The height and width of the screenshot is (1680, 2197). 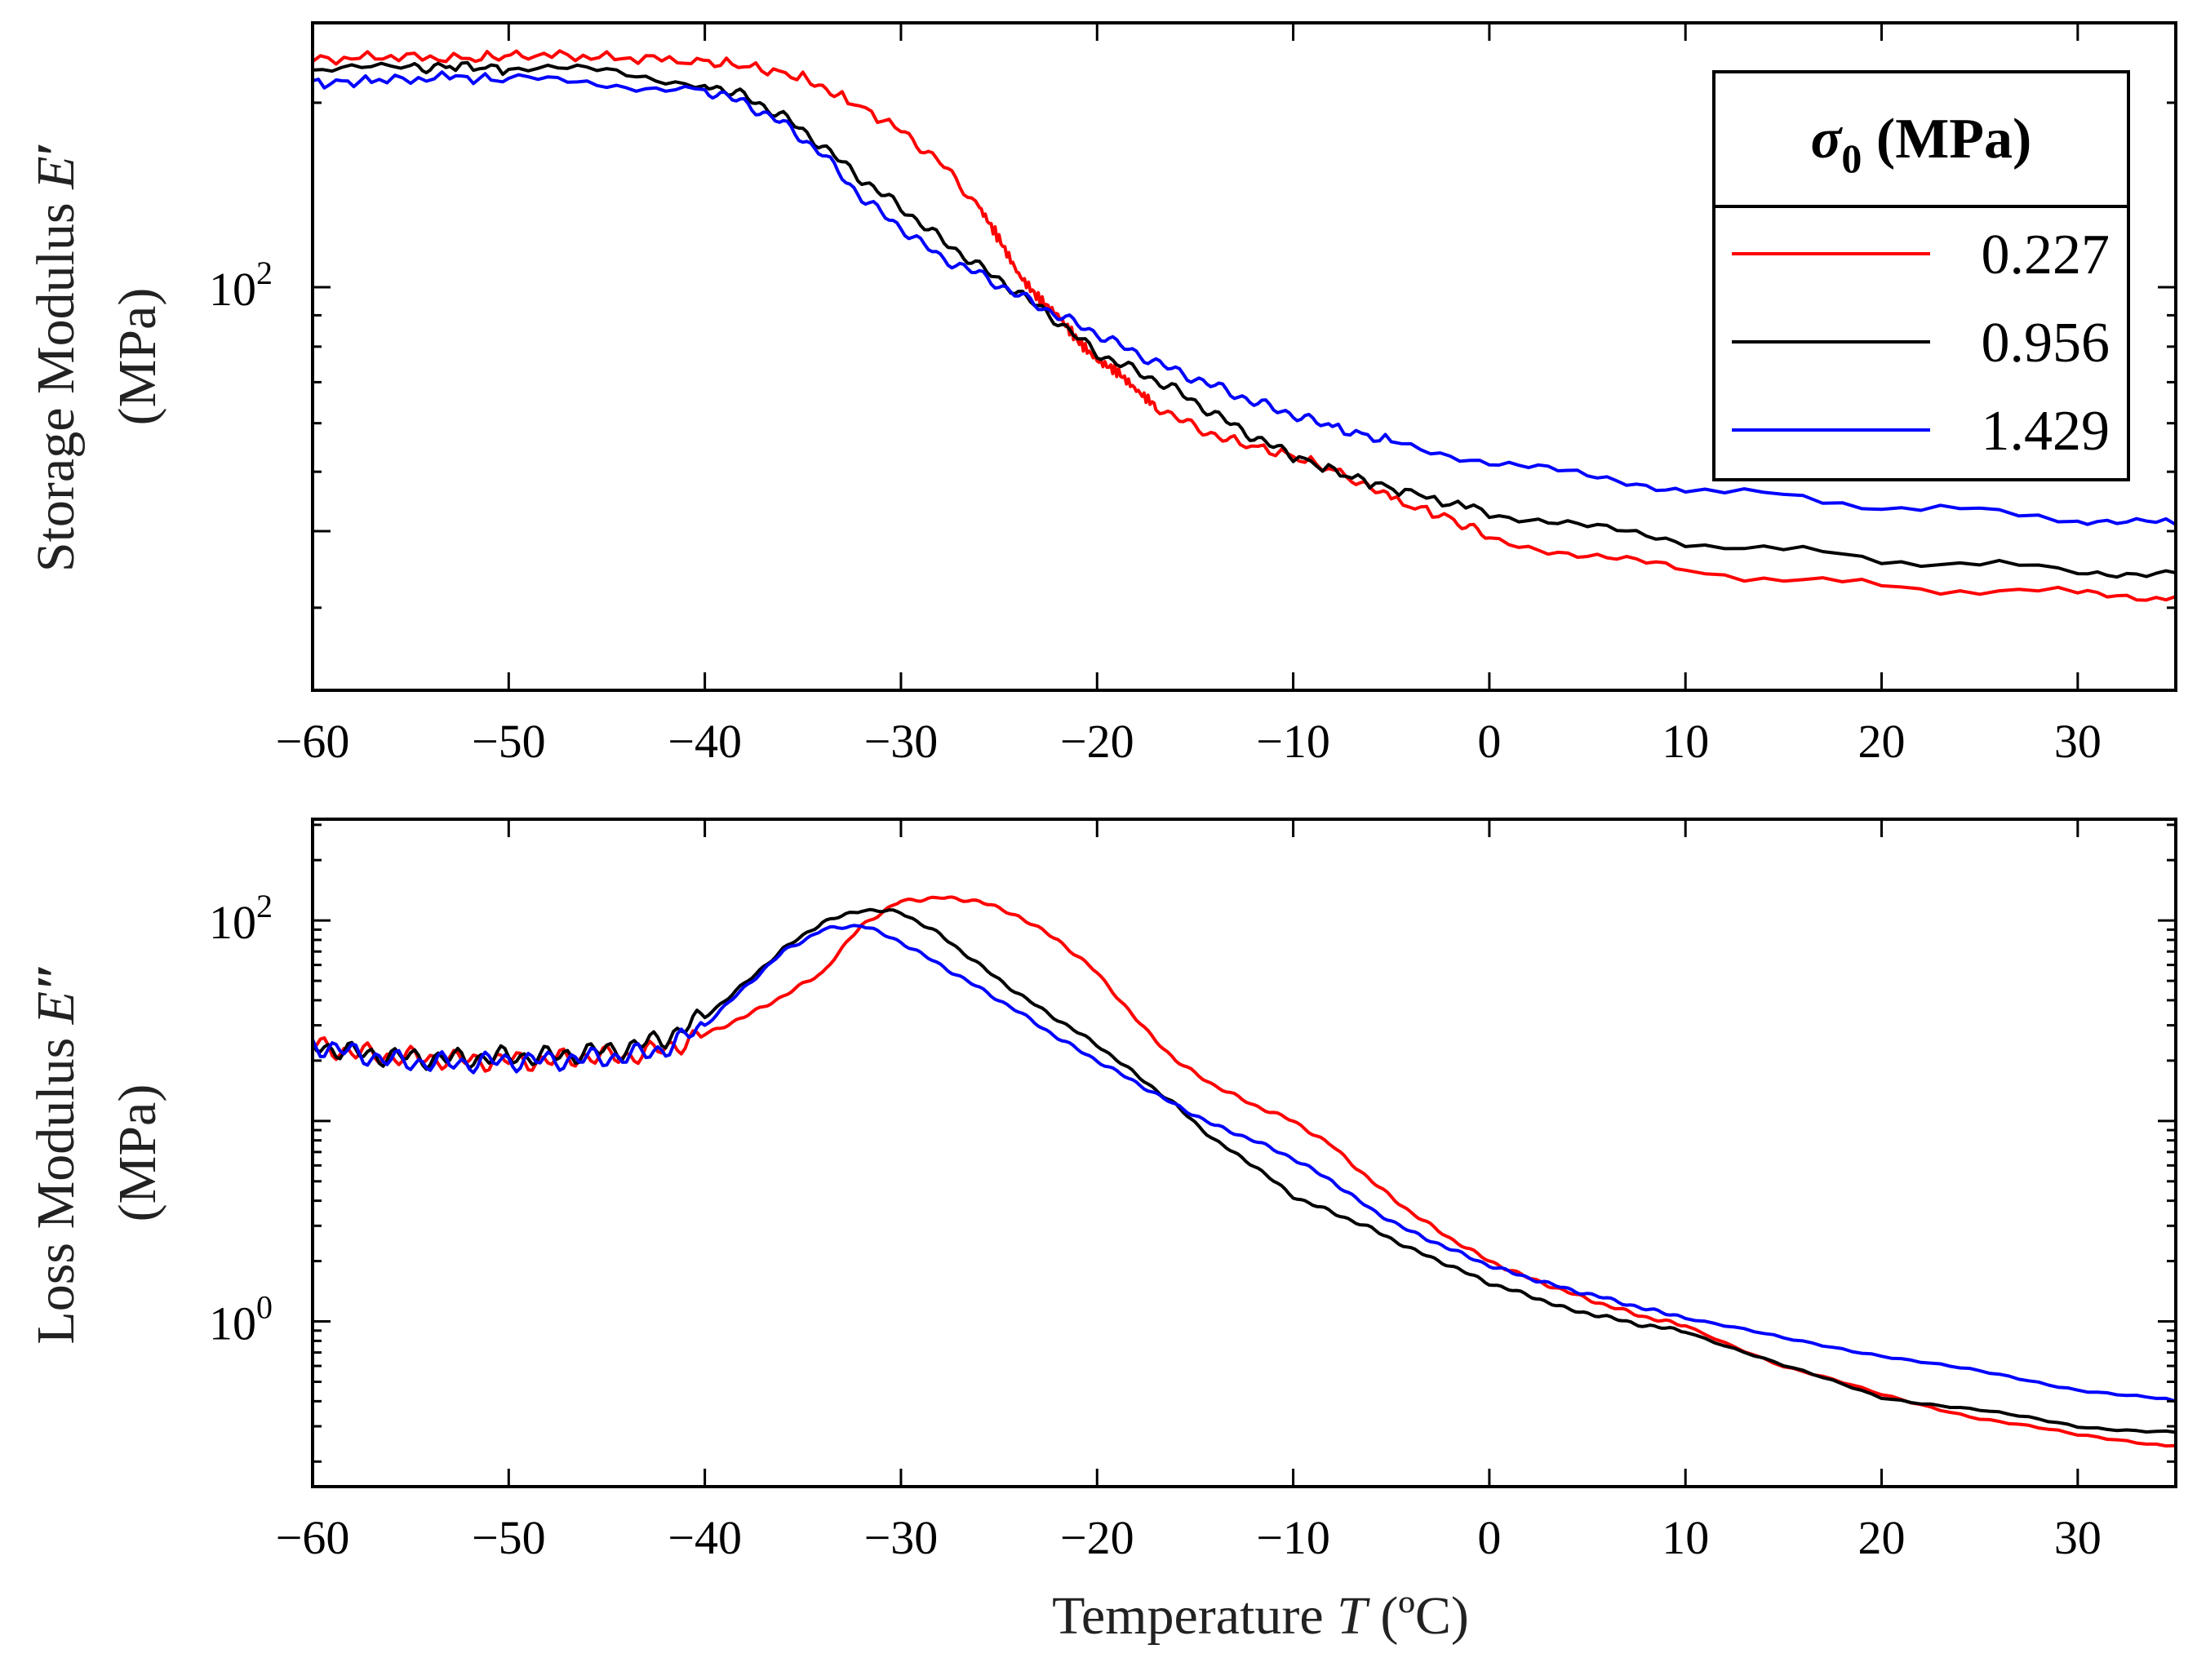 What do you see at coordinates (1293, 1537) in the screenshot?
I see `loss-xtick-label: −10` at bounding box center [1293, 1537].